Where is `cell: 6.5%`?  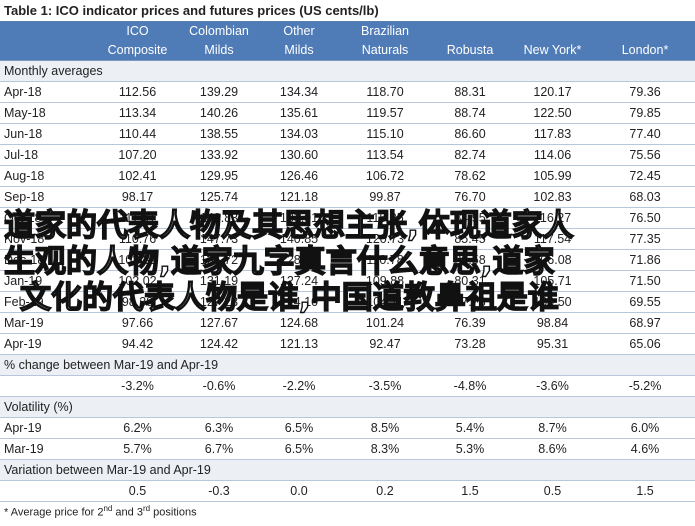
cell: 6.5% is located at coordinates (299, 449).